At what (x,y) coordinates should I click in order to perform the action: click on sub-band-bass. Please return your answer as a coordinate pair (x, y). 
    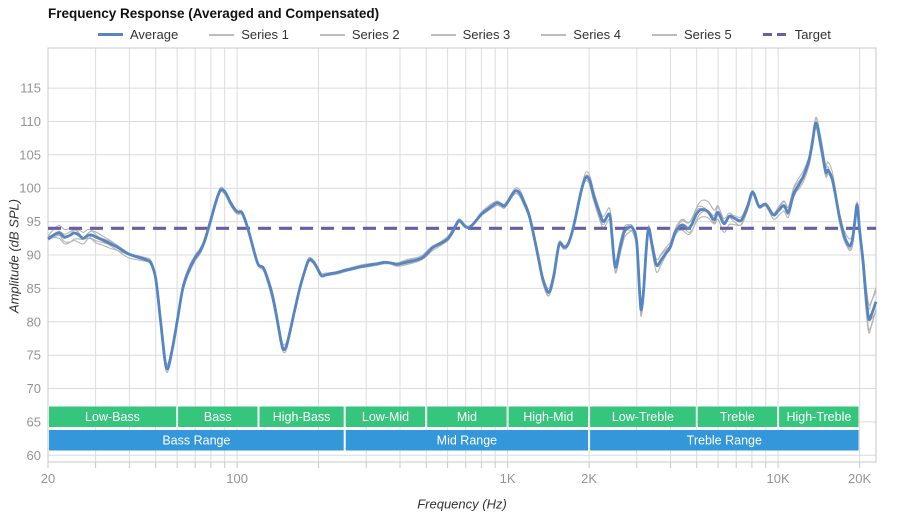
    Looking at the image, I should click on (218, 416).